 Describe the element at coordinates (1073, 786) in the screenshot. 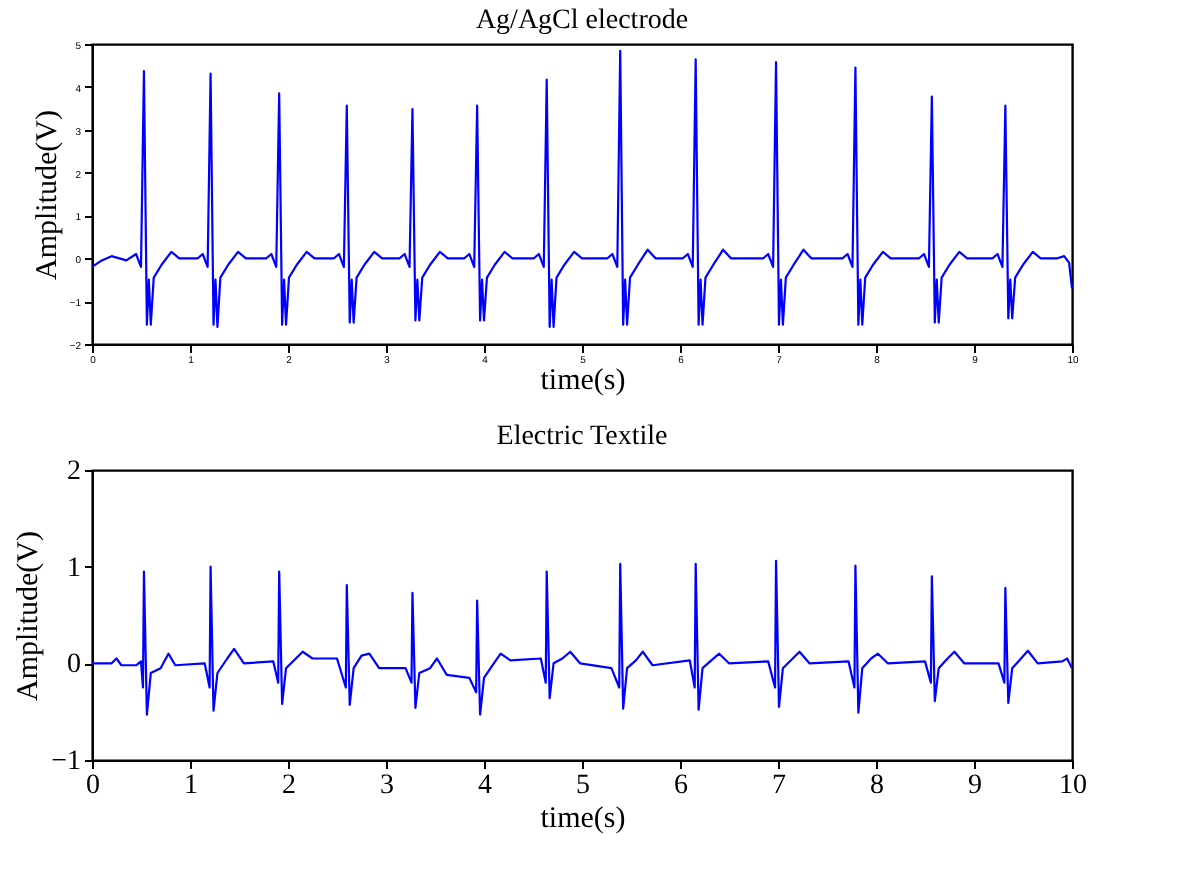

I see `x-tick-label: 10` at that location.